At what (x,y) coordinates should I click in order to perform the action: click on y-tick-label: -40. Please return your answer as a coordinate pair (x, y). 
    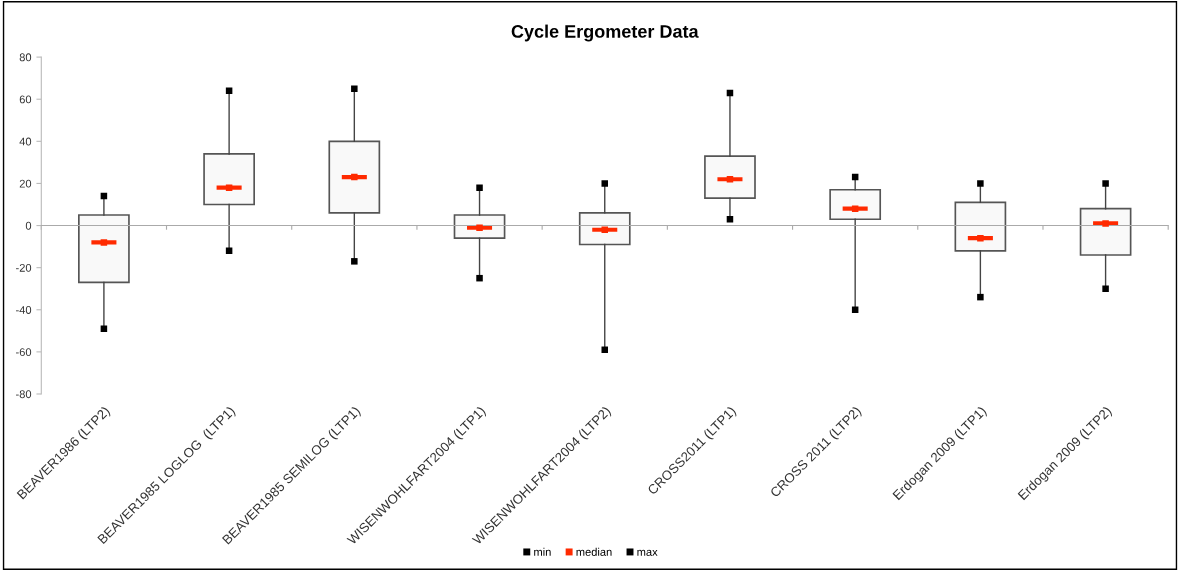
    Looking at the image, I should click on (24, 310).